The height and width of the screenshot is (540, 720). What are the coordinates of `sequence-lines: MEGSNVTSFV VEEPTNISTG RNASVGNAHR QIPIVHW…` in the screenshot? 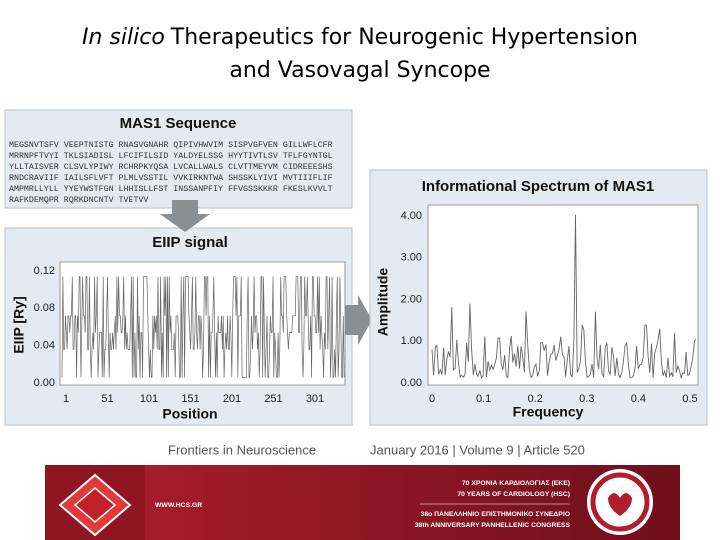 It's located at (171, 173).